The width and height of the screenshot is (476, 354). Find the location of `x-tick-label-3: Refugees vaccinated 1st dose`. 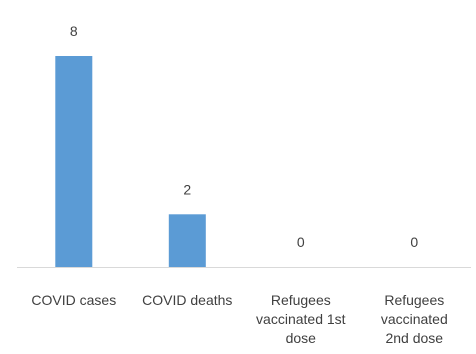

x-tick-label-3: Refugees vaccinated 1st dose is located at coordinates (301, 319).